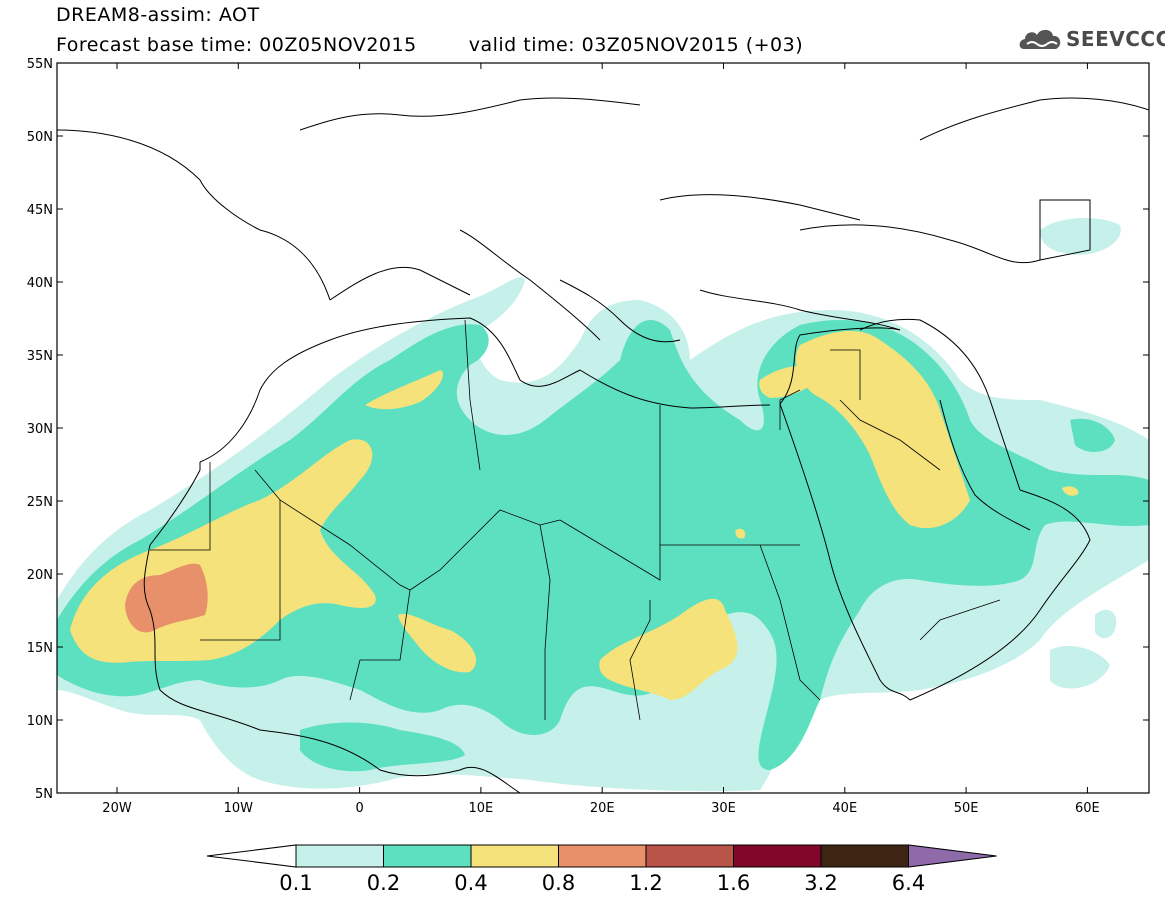 The image size is (1165, 905). Describe the element at coordinates (1087, 808) in the screenshot. I see `lon-label: 60E` at that location.